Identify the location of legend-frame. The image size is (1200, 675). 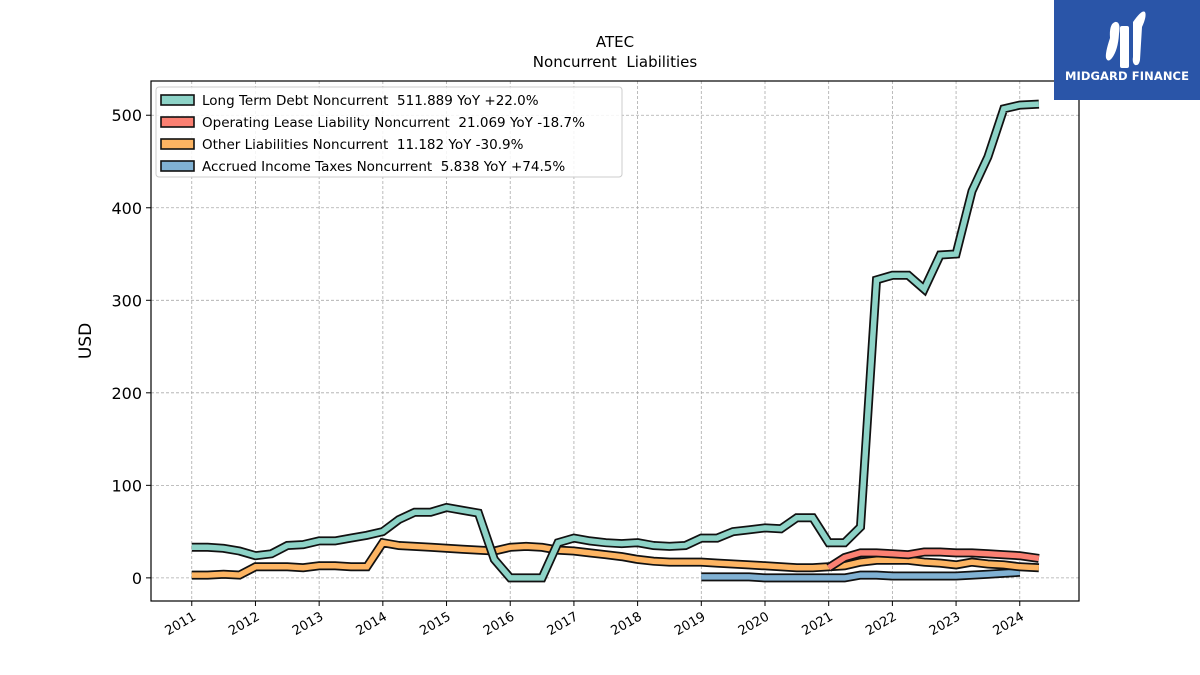
(389, 132).